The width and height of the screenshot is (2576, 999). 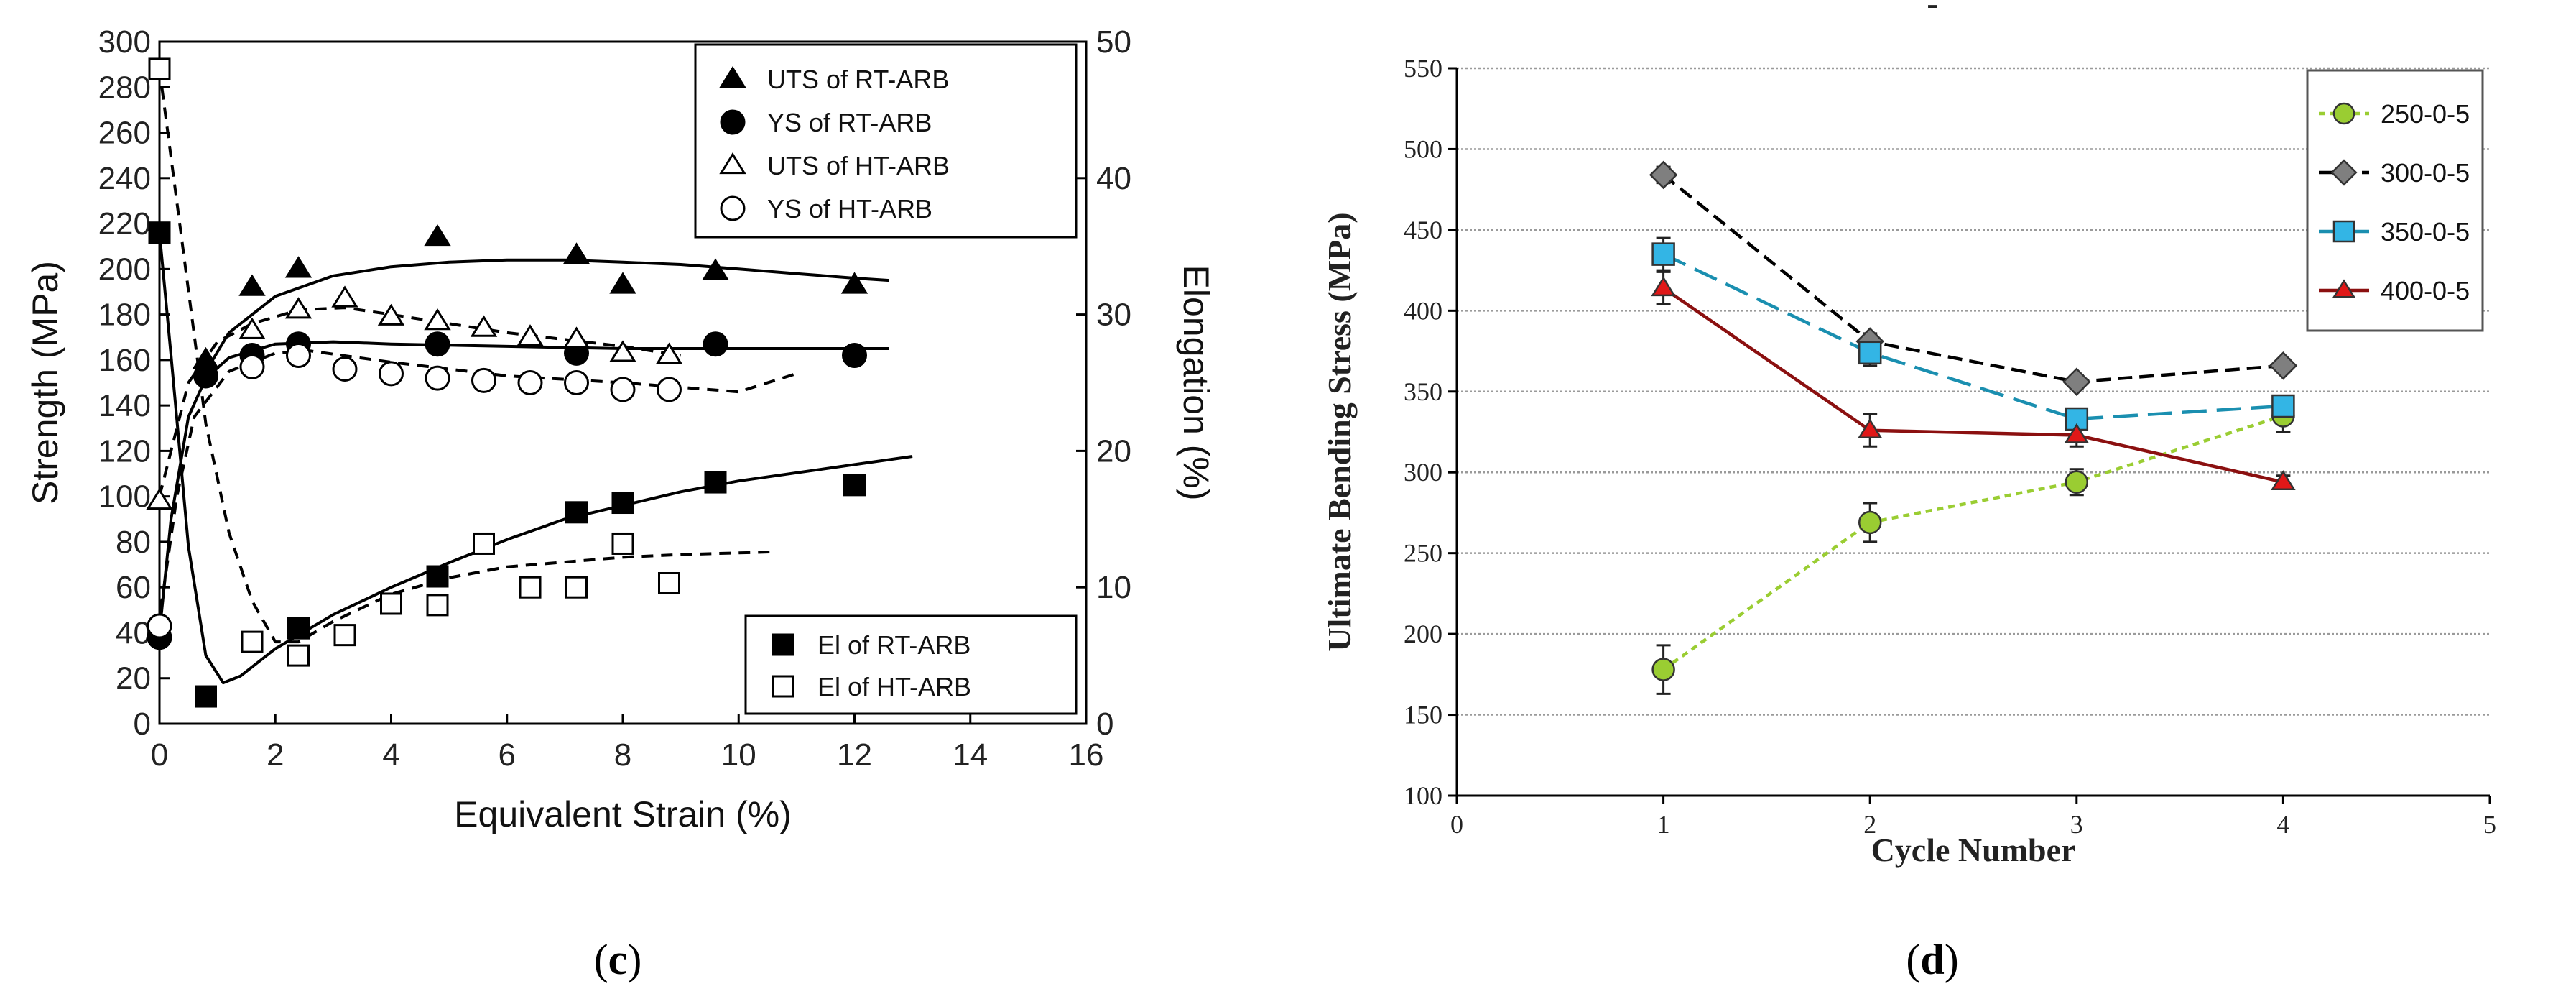 I want to click on y2-tick-label: 40, so click(x=1113, y=178).